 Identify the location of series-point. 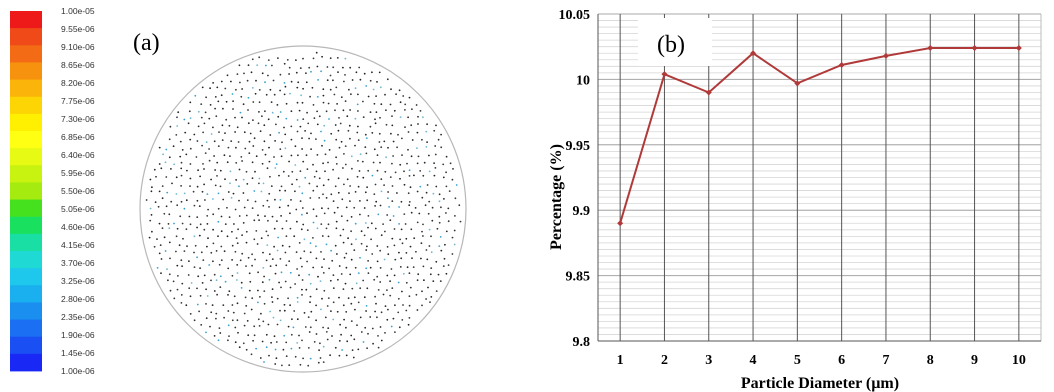
(664, 74).